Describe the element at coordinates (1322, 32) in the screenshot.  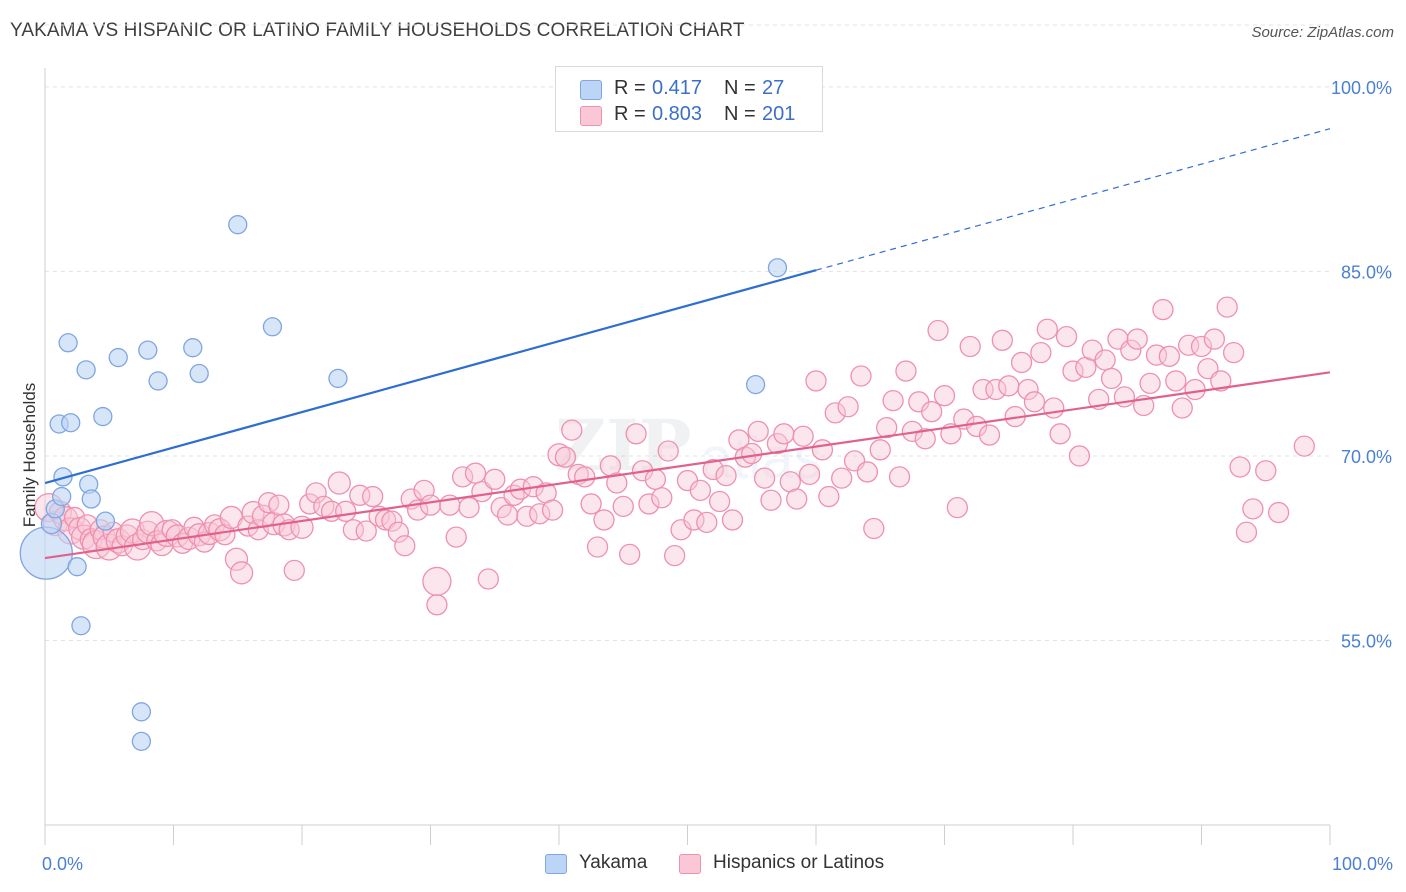
I see `source-label: Source: ZipAtlas.com` at that location.